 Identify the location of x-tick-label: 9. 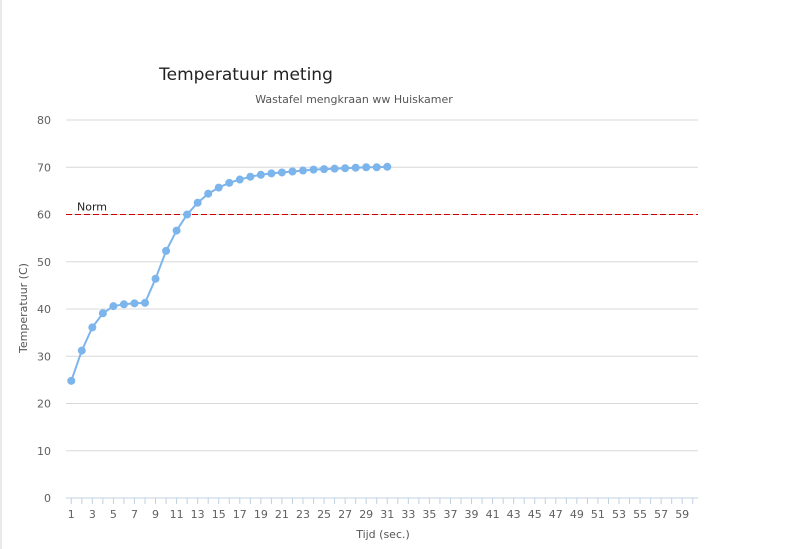
(155, 514).